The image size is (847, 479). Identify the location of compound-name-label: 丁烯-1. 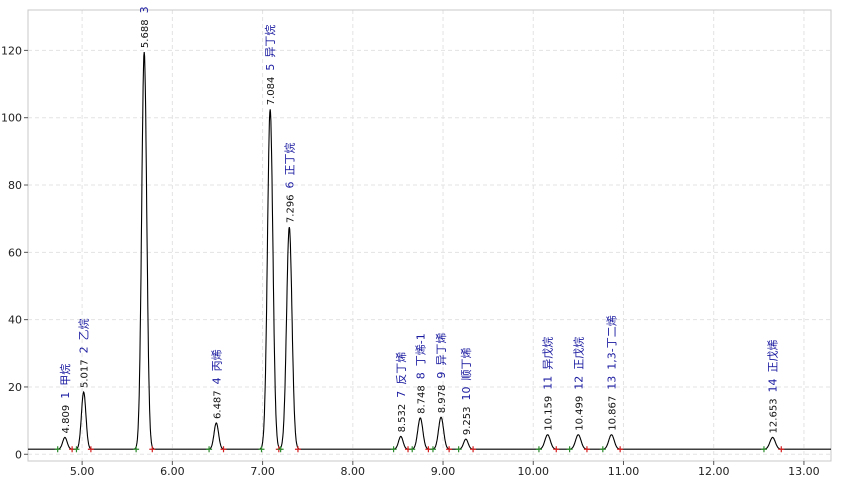
(420, 349).